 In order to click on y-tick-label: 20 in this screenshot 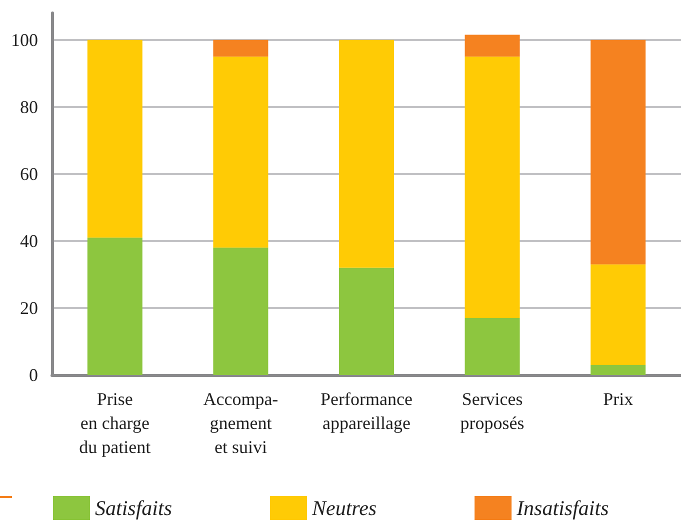, I will do `click(29, 308)`.